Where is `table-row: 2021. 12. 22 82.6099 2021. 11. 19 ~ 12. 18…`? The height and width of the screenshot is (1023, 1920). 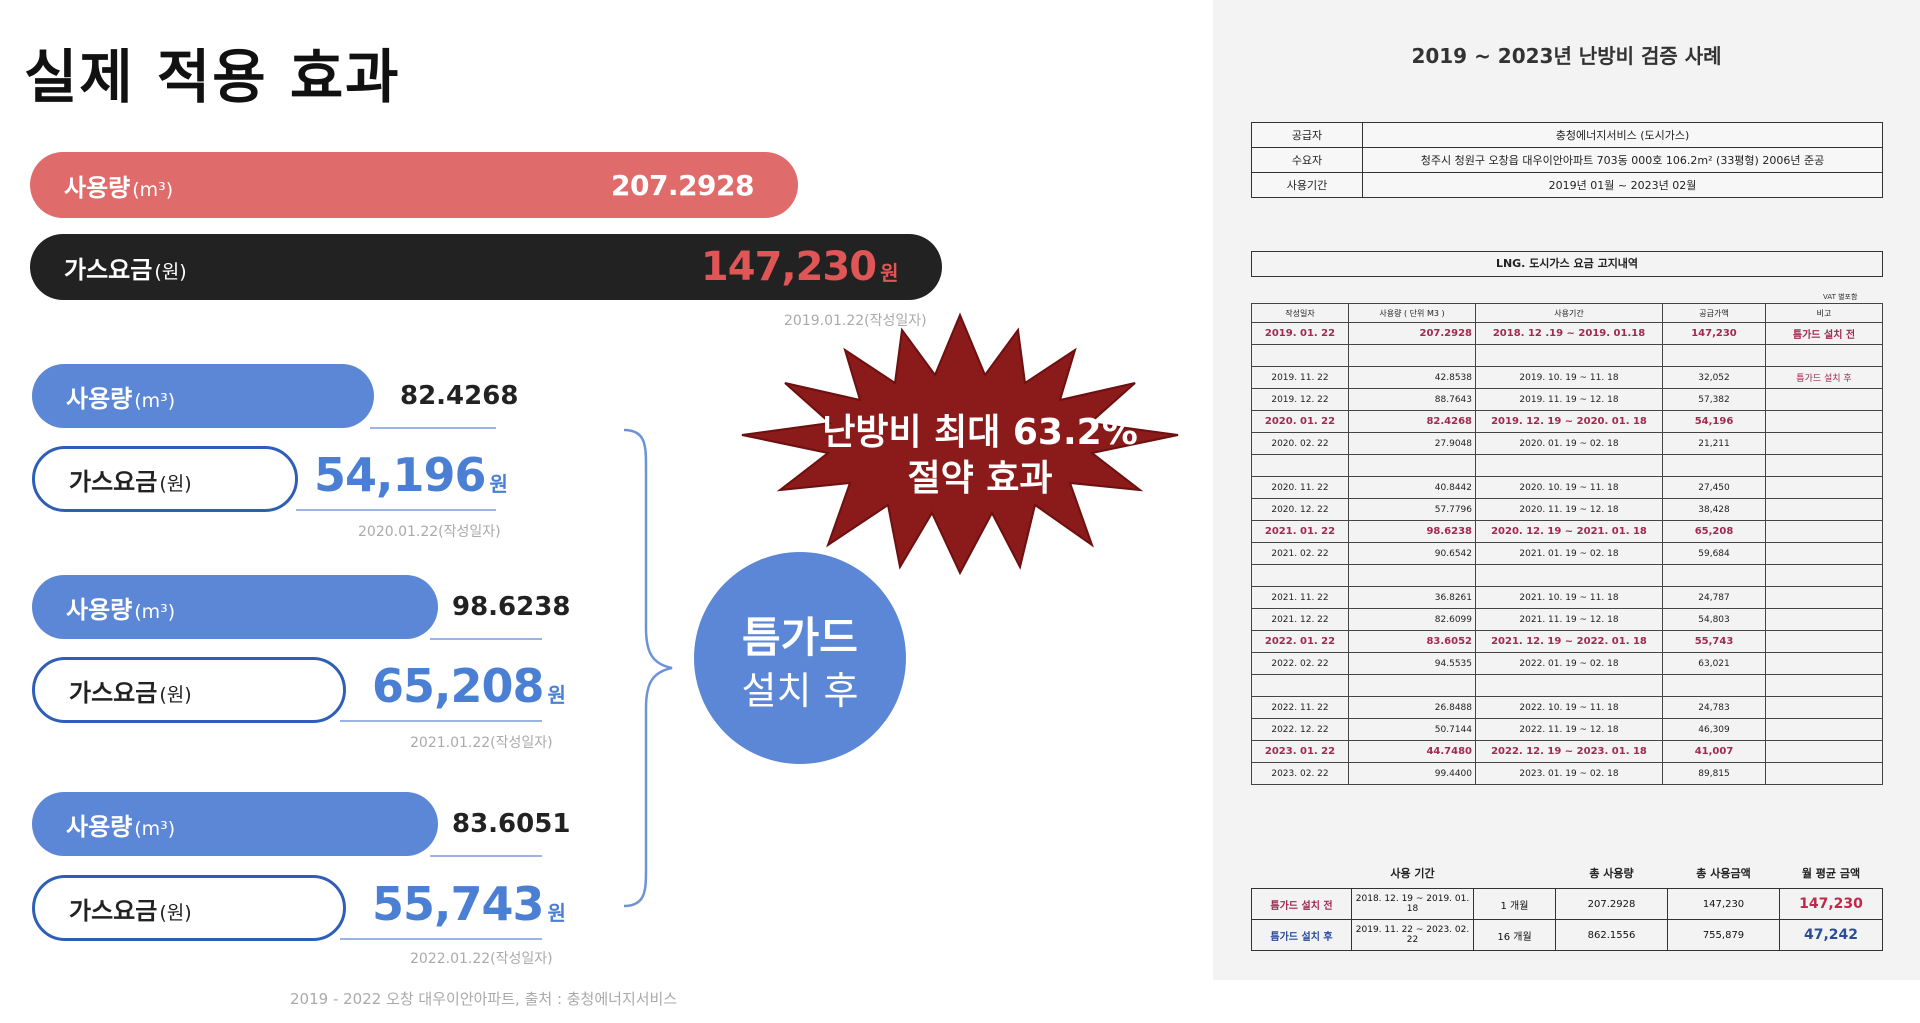 table-row: 2021. 12. 22 82.6099 2021. 11. 19 ~ 12. 18… is located at coordinates (1567, 619).